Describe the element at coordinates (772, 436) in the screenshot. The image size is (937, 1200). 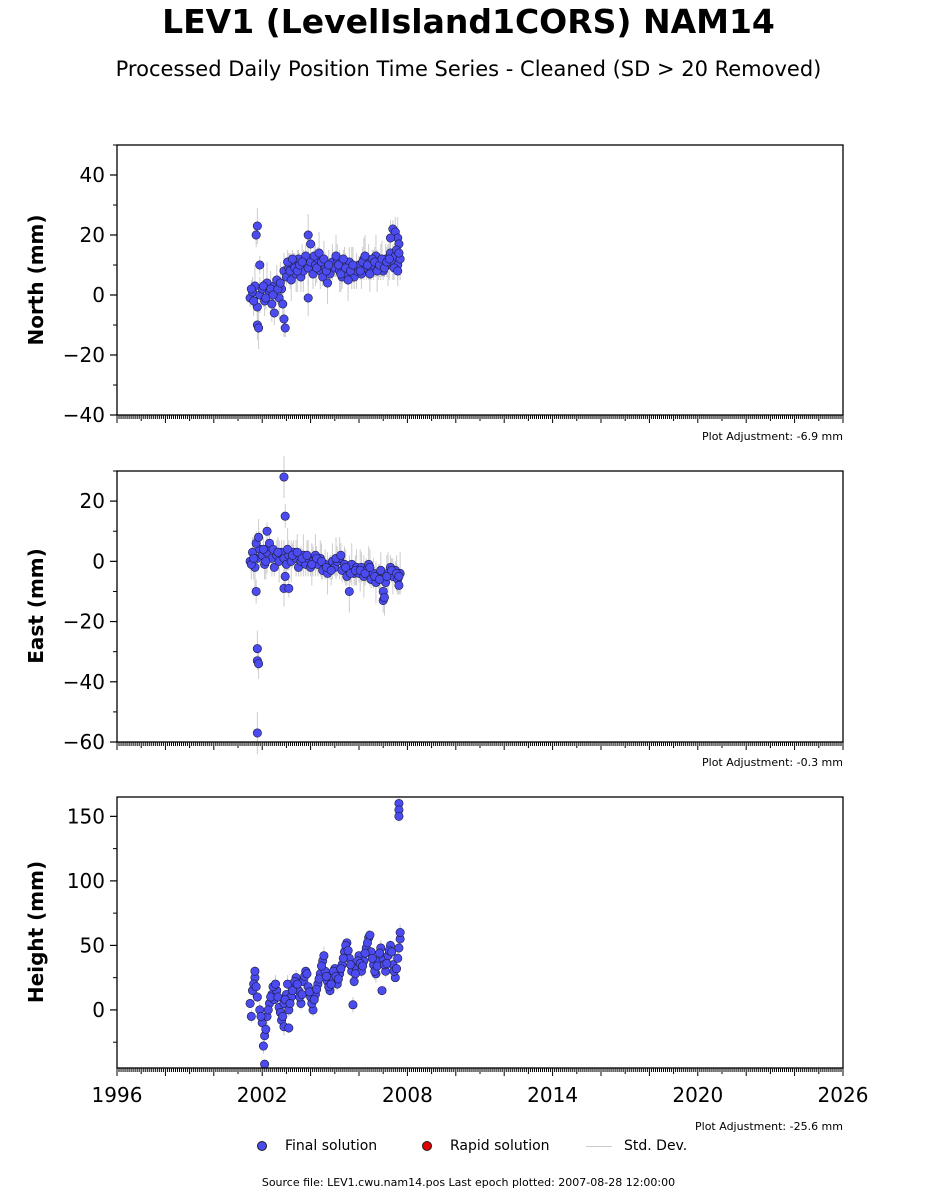
I see `plot-adjustment: Plot Adjustment: -6.9 mm` at that location.